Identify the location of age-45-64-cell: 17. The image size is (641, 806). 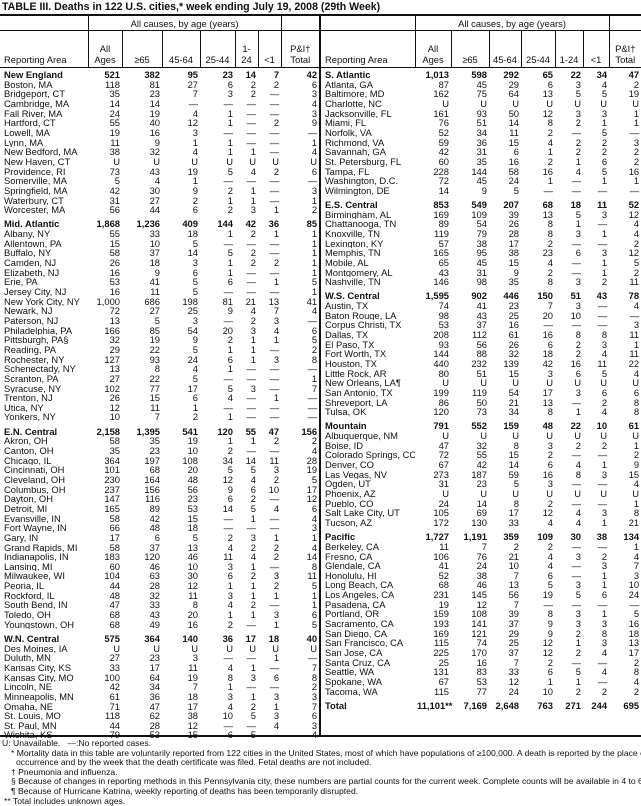
(513, 243).